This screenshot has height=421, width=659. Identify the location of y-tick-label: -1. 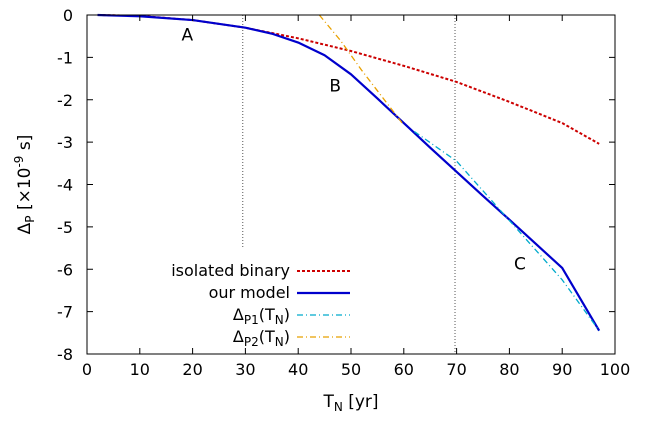
(65, 57).